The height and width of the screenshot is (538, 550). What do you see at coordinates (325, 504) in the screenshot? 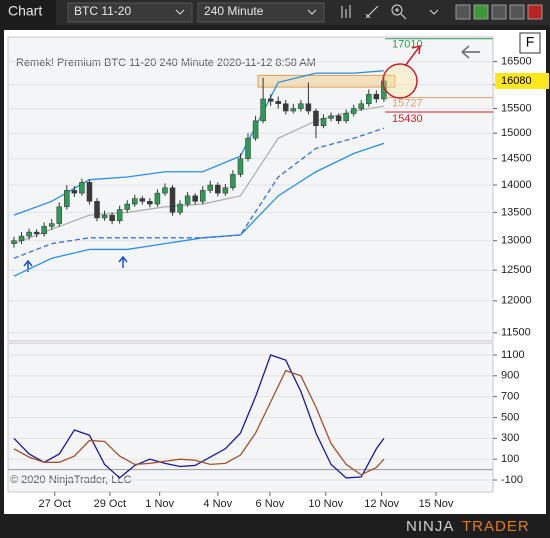
I see `x-tick-label: 10 Nov` at bounding box center [325, 504].